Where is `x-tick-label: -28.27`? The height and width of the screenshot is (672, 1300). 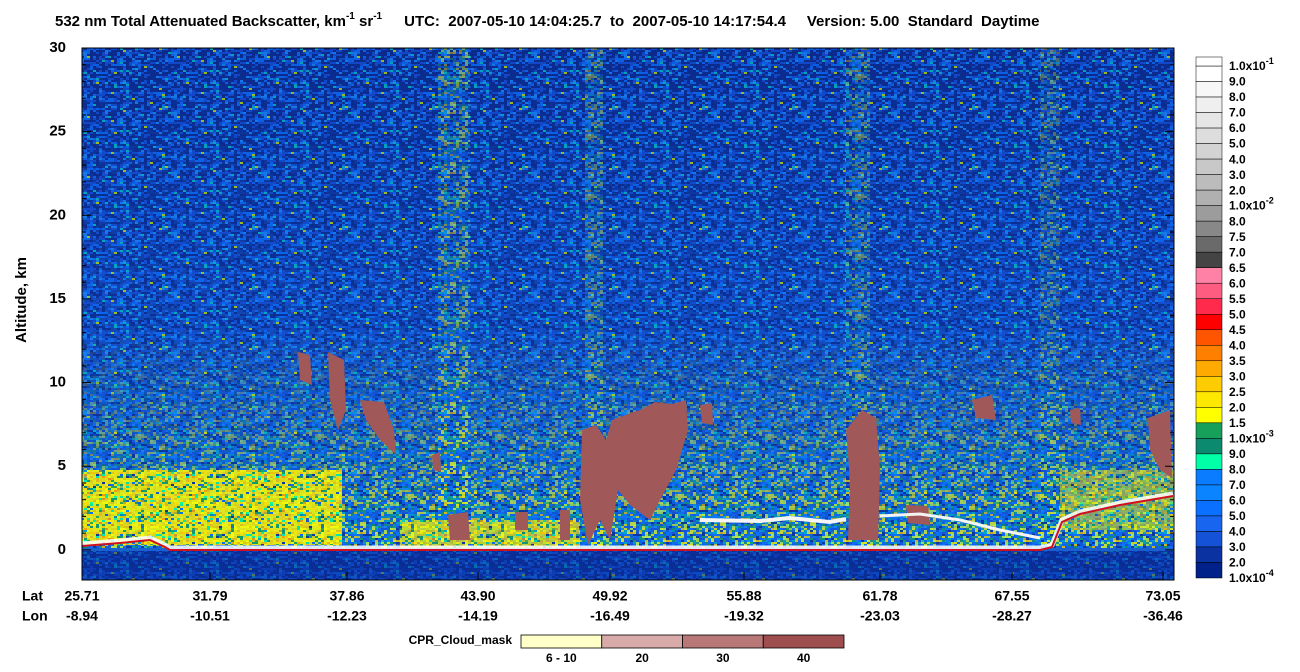
x-tick-label: -28.27 is located at coordinates (1012, 616).